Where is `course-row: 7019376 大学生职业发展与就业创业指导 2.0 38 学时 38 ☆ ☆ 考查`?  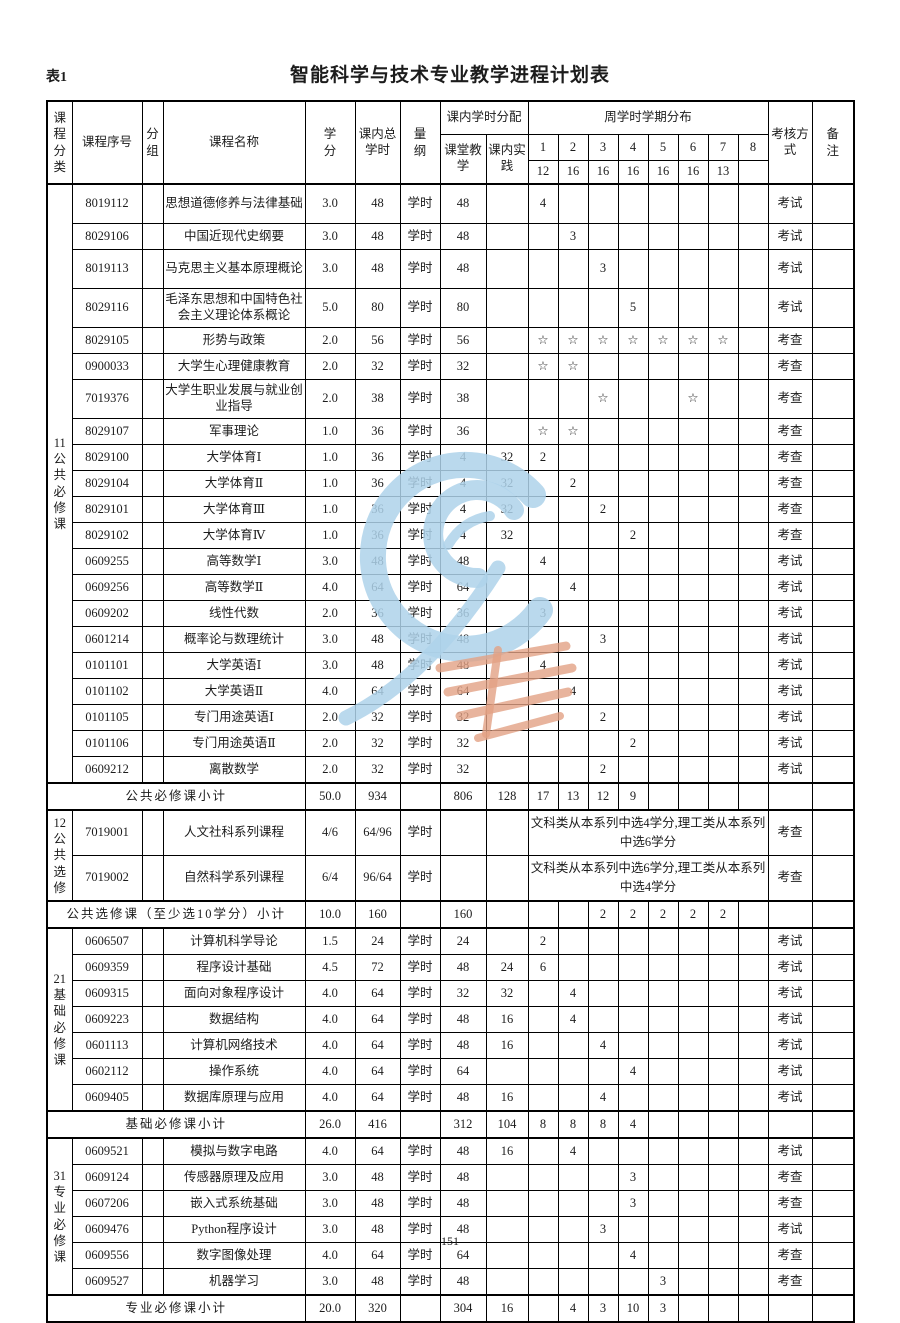 course-row: 7019376 大学生职业发展与就业创业指导 2.0 38 学时 38 ☆ ☆ 考查 is located at coordinates (451, 399).